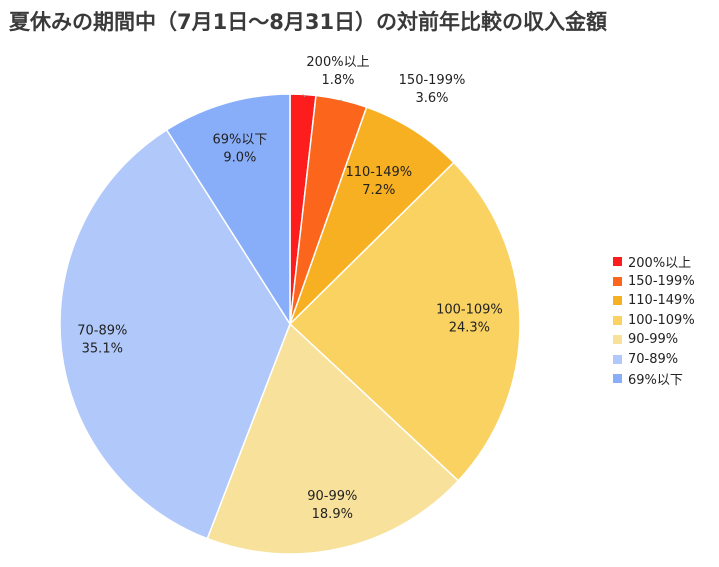 The height and width of the screenshot is (567, 719). What do you see at coordinates (102, 331) in the screenshot?
I see `slice-category-label: 70-89%` at bounding box center [102, 331].